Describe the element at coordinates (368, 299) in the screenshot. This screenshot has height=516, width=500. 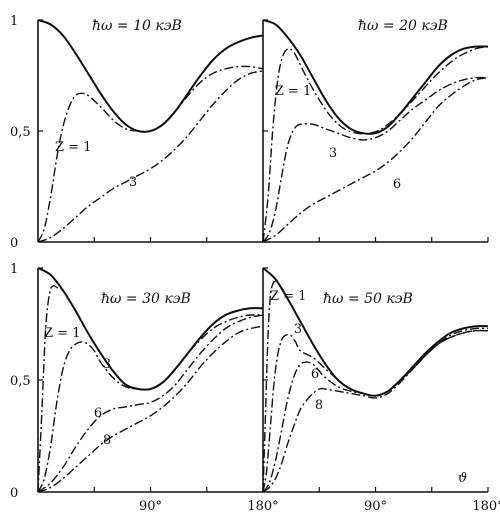
I see `panel-title: ħω = 50 кэВ` at that location.